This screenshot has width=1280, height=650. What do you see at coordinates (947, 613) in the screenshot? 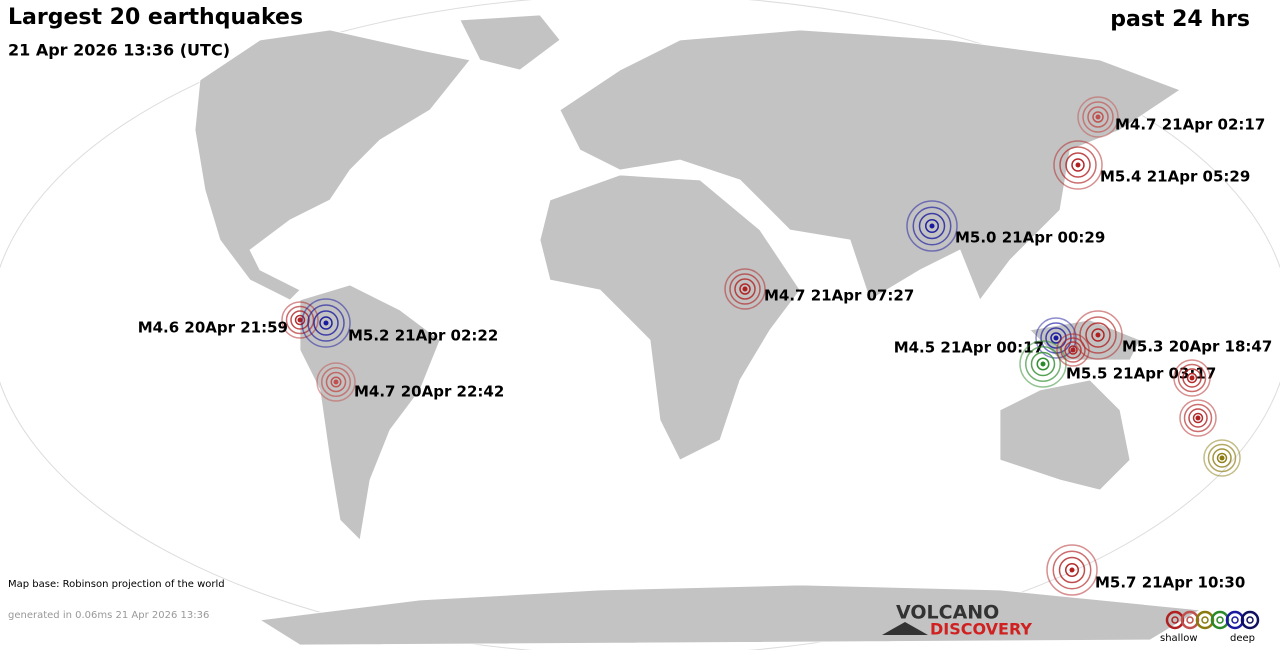
I see `logo-line1: VOLCANO` at bounding box center [947, 613].